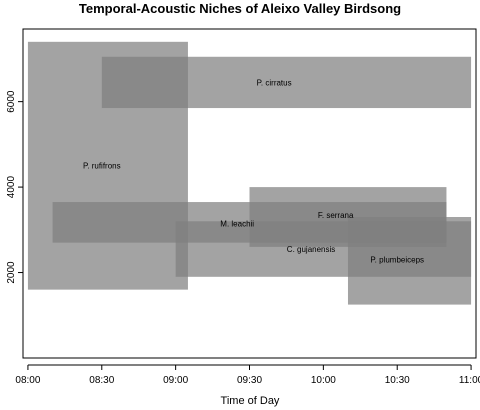 The width and height of the screenshot is (480, 410). I want to click on species-label: F. serrana, so click(336, 215).